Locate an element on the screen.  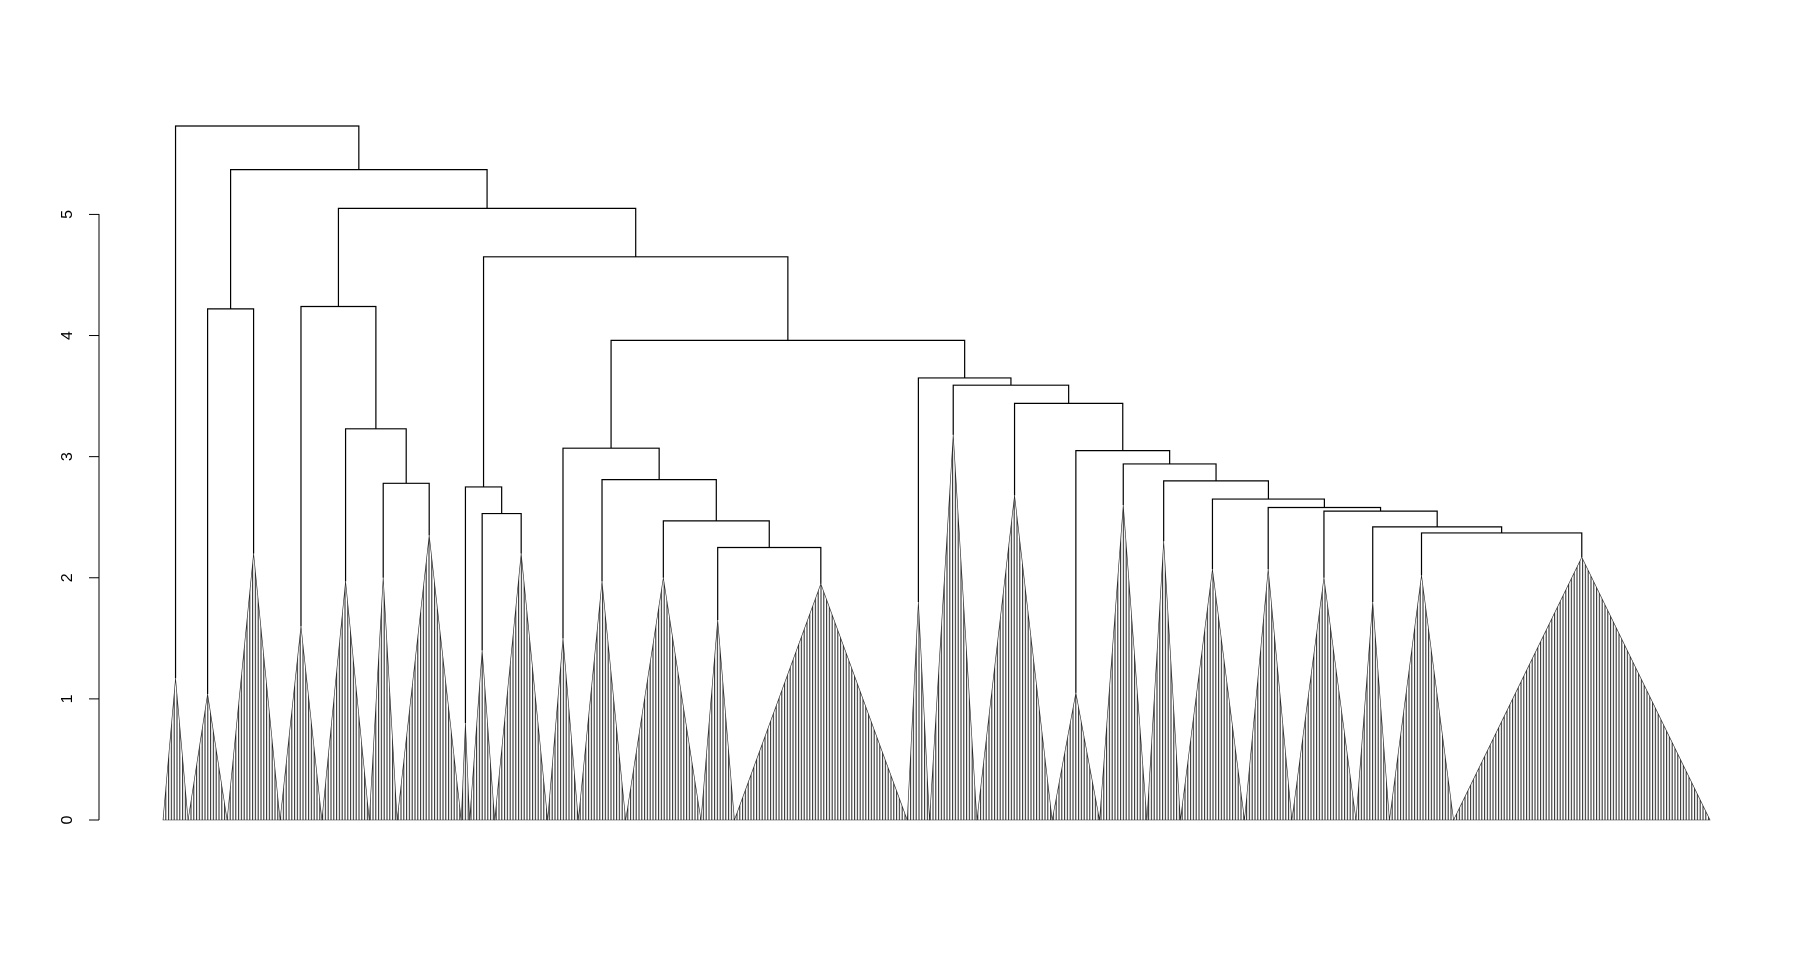
y-tick-label: 1 is located at coordinates (67, 698).